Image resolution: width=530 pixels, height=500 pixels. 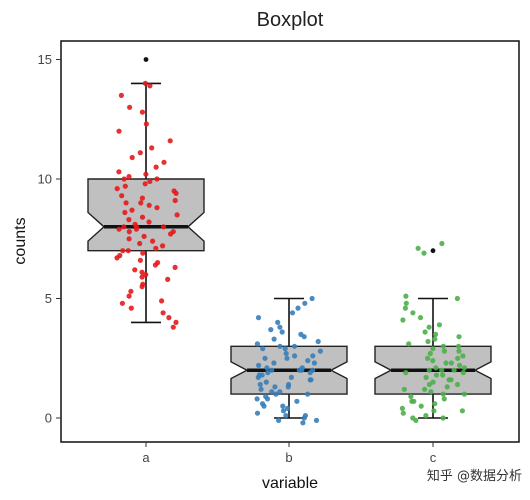 I want to click on box-a, so click(x=146, y=215).